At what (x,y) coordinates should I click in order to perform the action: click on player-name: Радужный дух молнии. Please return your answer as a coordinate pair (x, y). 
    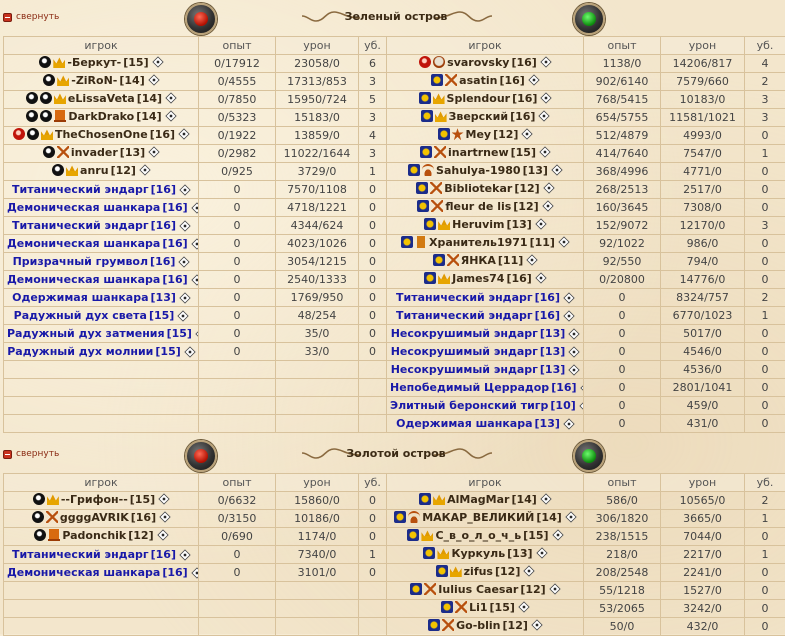
    Looking at the image, I should click on (80, 351).